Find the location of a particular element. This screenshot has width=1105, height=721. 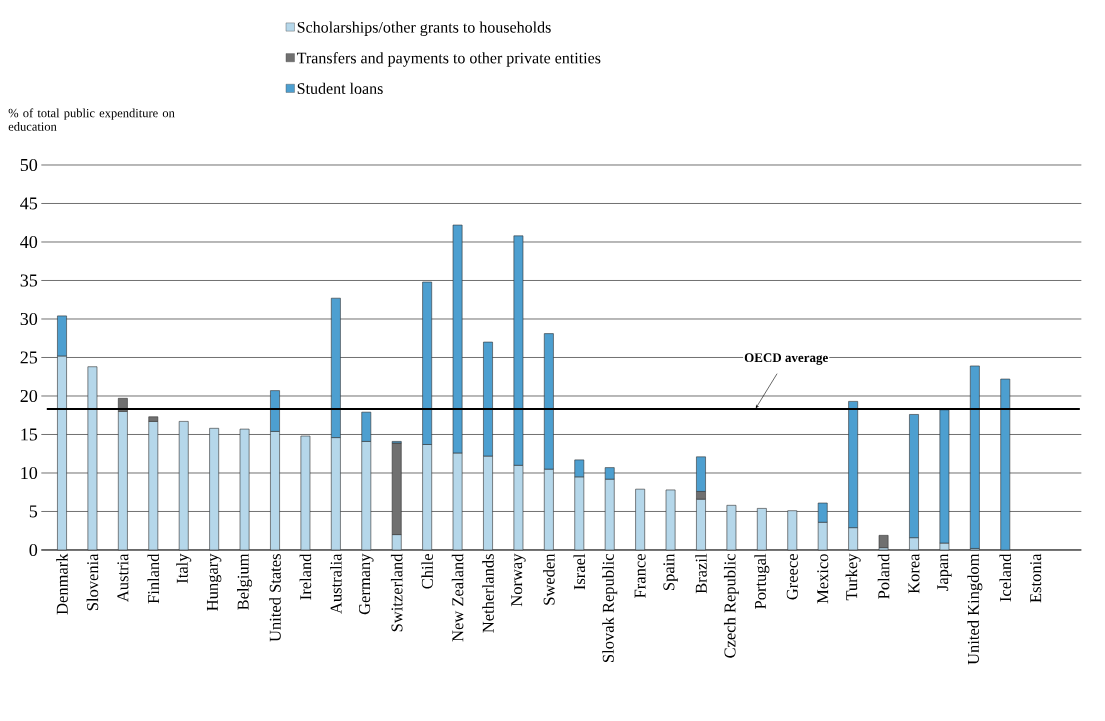

ref-line-label: OECD average is located at coordinates (786, 359).